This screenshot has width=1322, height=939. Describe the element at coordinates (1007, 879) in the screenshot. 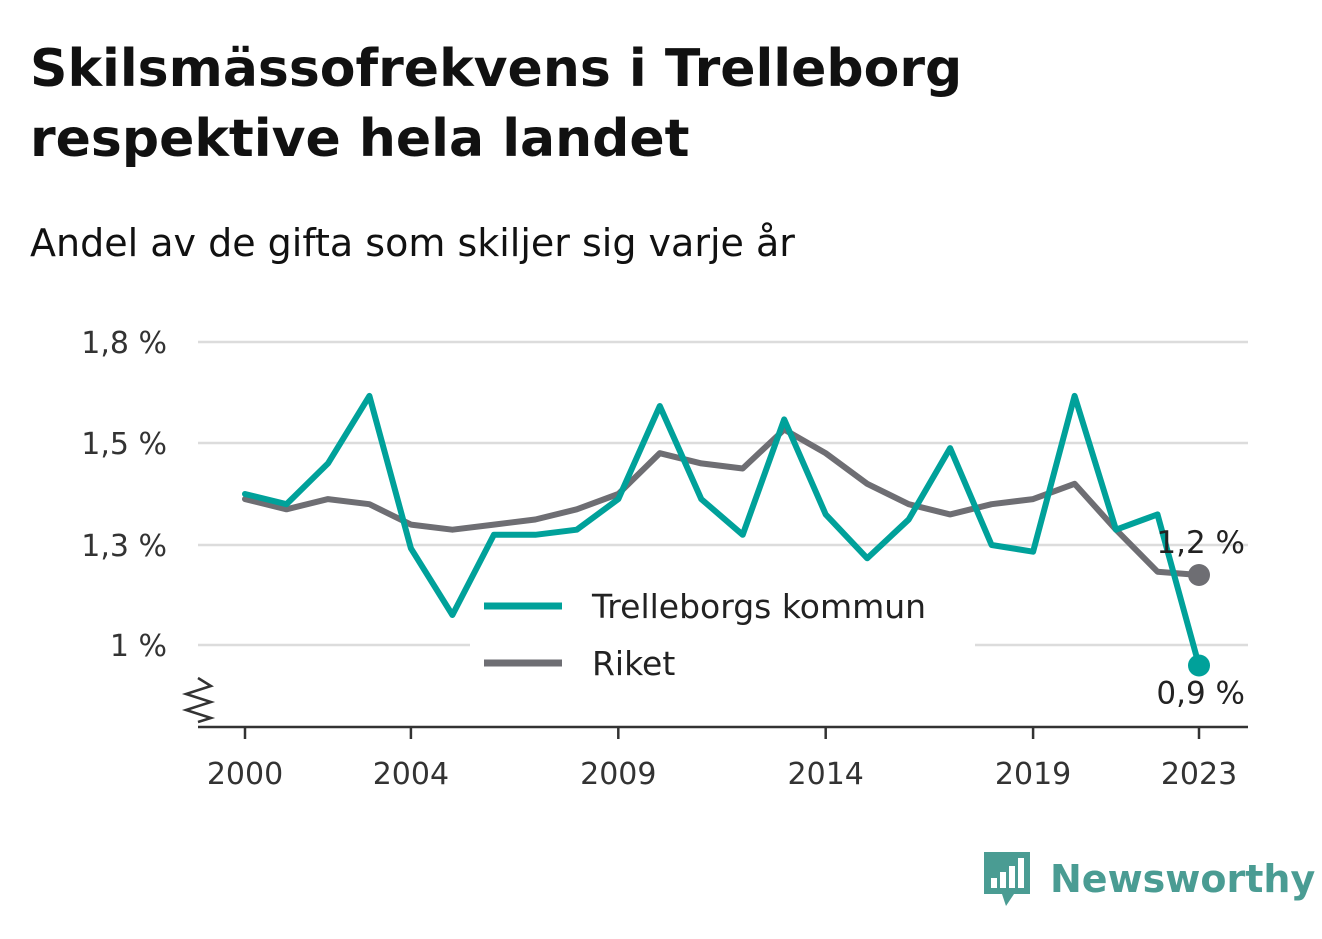

I see `newsworthy-logo-icon` at that location.